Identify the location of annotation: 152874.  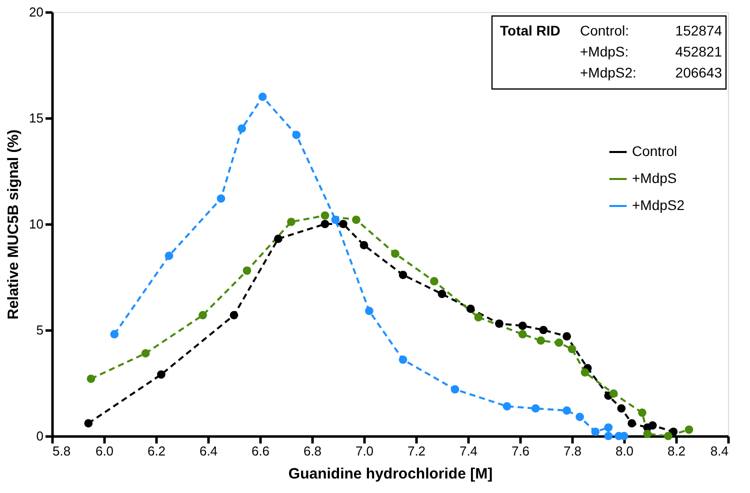
(698, 30).